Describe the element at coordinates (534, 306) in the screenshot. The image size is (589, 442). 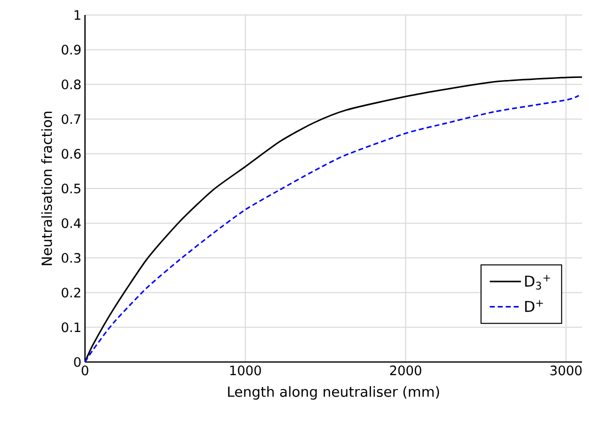
I see `legend-label: D$^{+}$` at that location.